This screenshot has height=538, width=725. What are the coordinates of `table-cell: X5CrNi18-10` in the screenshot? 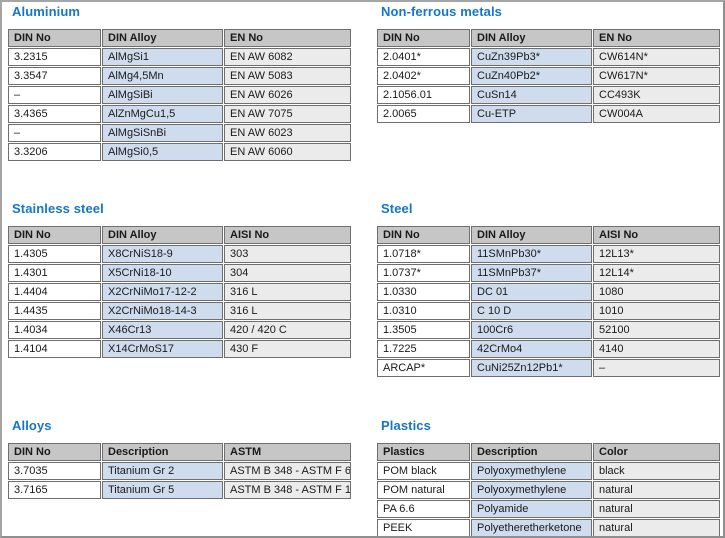 It's located at (162, 273).